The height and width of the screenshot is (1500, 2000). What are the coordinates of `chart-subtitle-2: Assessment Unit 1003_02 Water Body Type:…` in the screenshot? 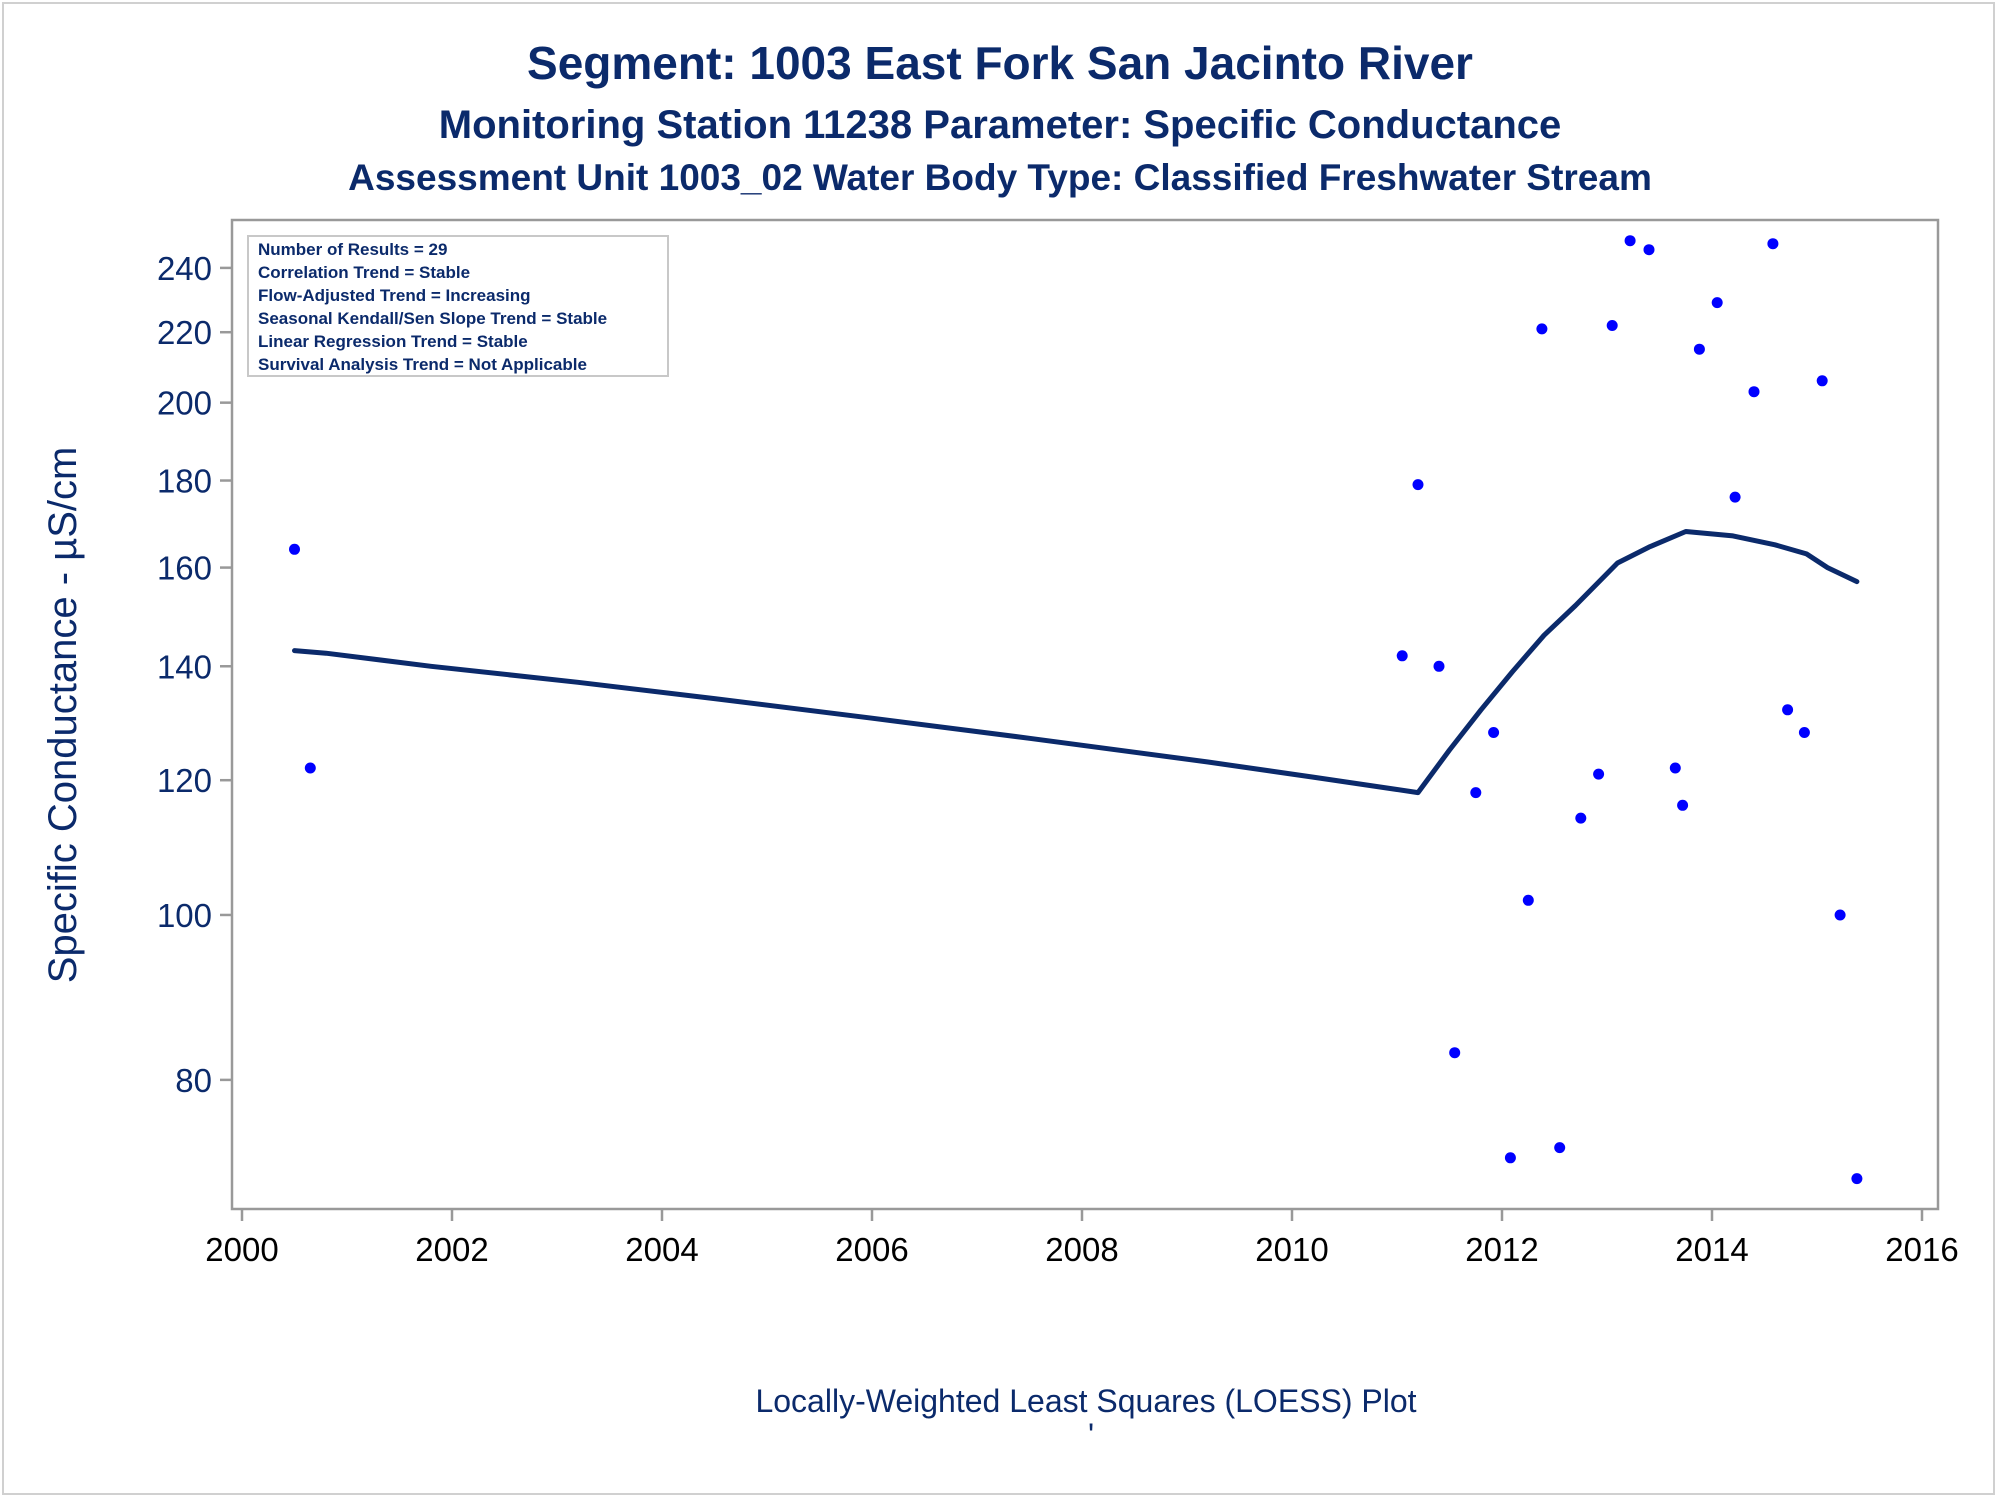 It's located at (1000, 177).